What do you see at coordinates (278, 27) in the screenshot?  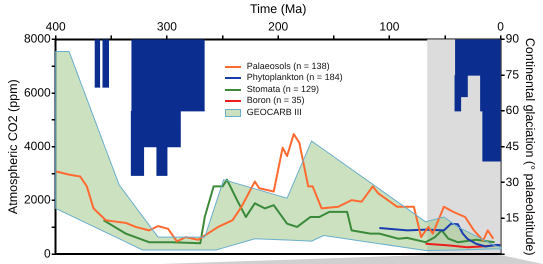 I see `x-tick-label: 200` at bounding box center [278, 27].